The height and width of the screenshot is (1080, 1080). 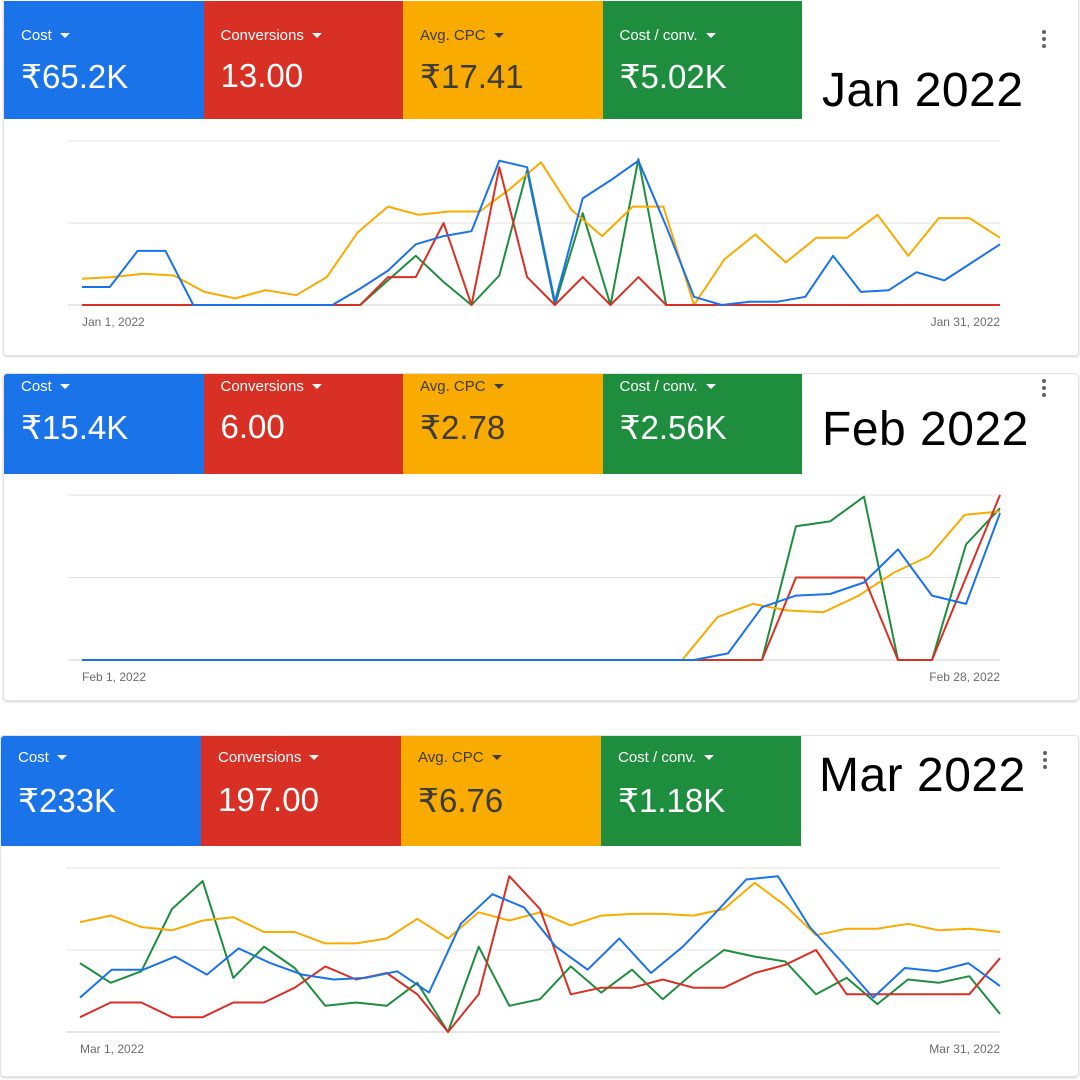 I want to click on cost-per-conv-value: ₹5.02K, so click(x=673, y=76).